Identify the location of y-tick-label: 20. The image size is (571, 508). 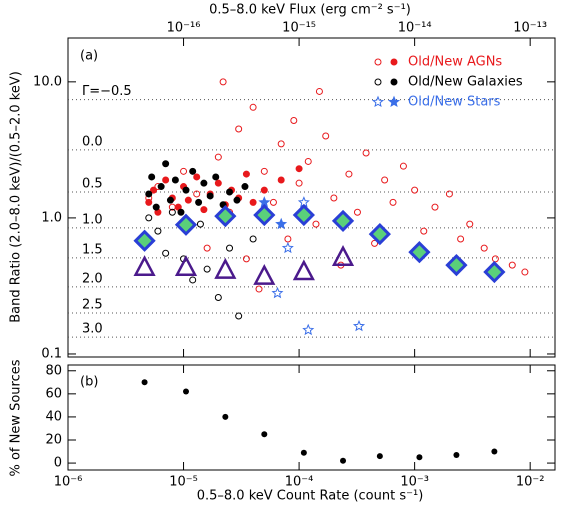
(53, 440).